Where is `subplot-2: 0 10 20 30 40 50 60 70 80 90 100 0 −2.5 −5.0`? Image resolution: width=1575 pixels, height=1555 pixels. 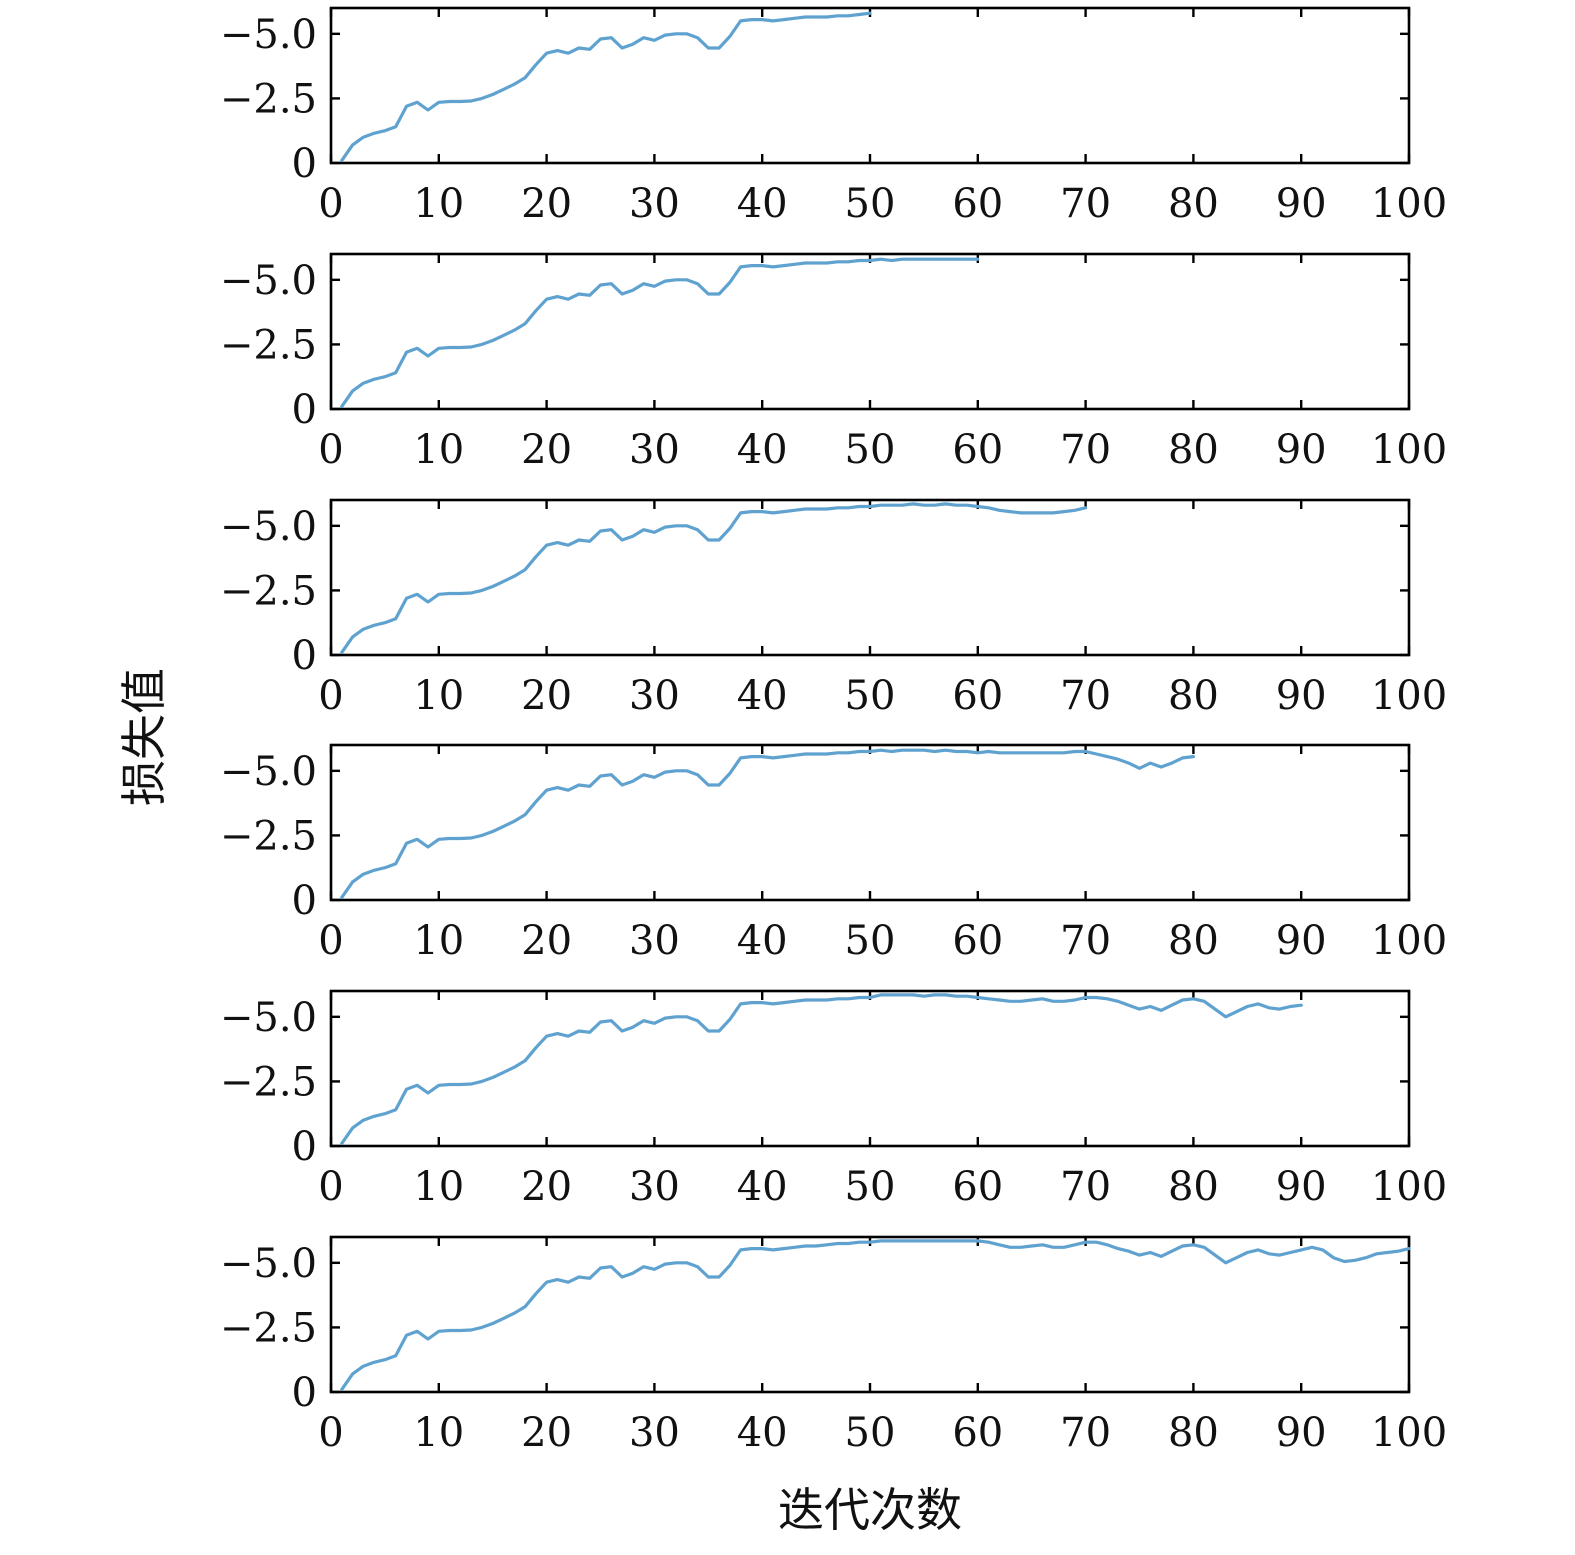 subplot-2: 0 10 20 30 40 50 60 70 80 90 100 0 −2.5 −5.0 is located at coordinates (833, 362).